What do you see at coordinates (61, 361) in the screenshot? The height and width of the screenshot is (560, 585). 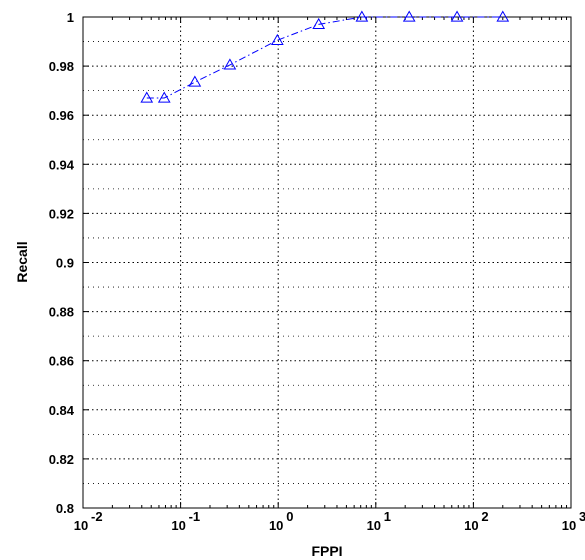 I see `y-tick-label: 0.86` at bounding box center [61, 361].